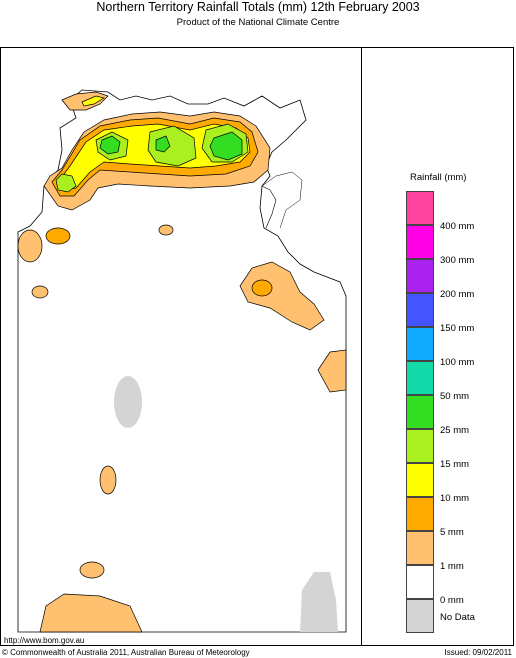 This screenshot has height=658, width=516. I want to click on legend-title: Rainfall (mm), so click(438, 177).